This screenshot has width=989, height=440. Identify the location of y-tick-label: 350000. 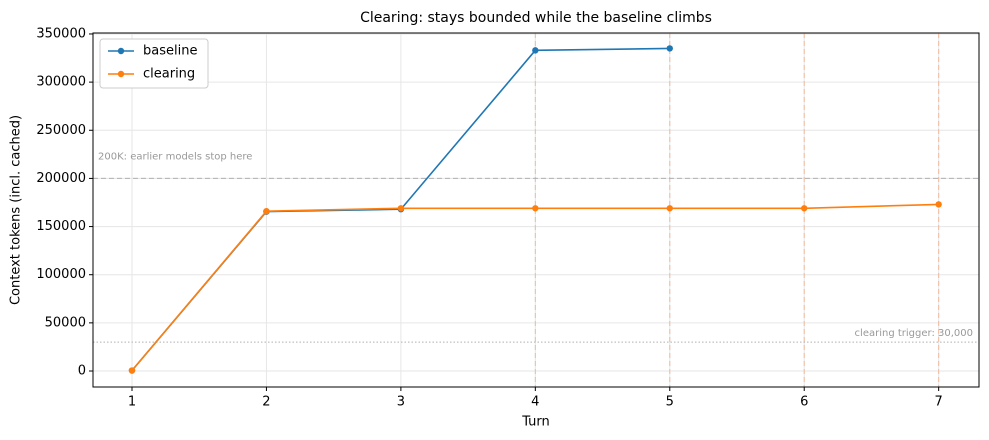
(61, 33).